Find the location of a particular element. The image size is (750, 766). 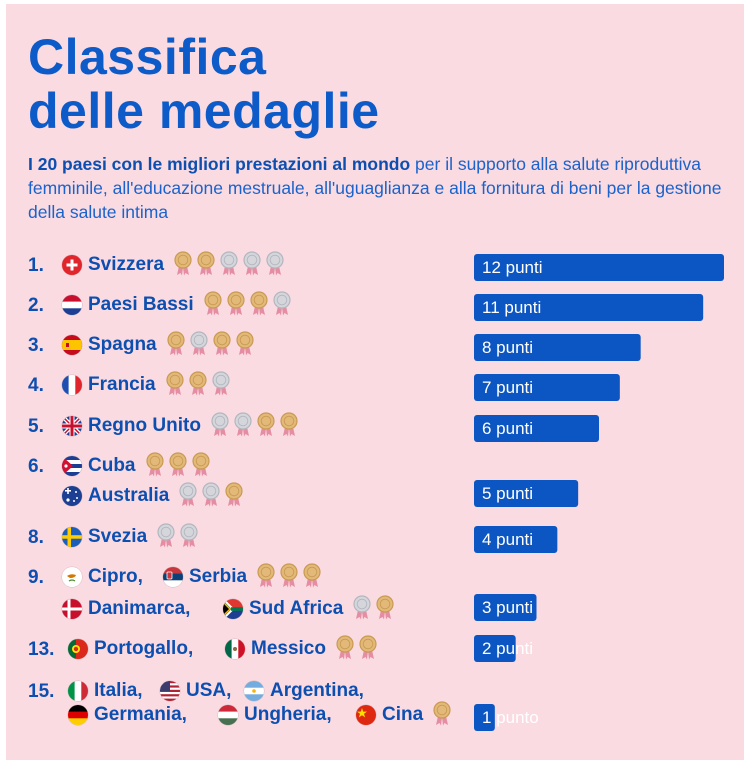

page-title-line-1: Classifica is located at coordinates (147, 57).